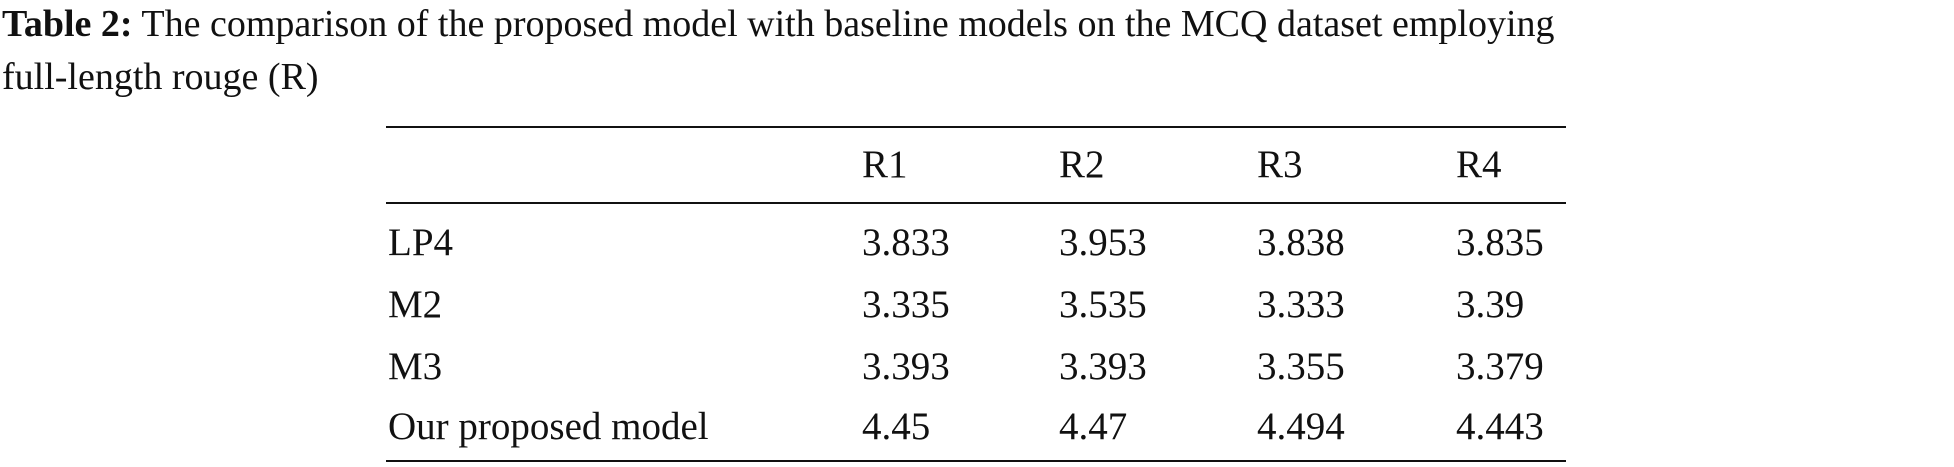 The image size is (1954, 467). I want to click on table-cell: 3.953, so click(1103, 242).